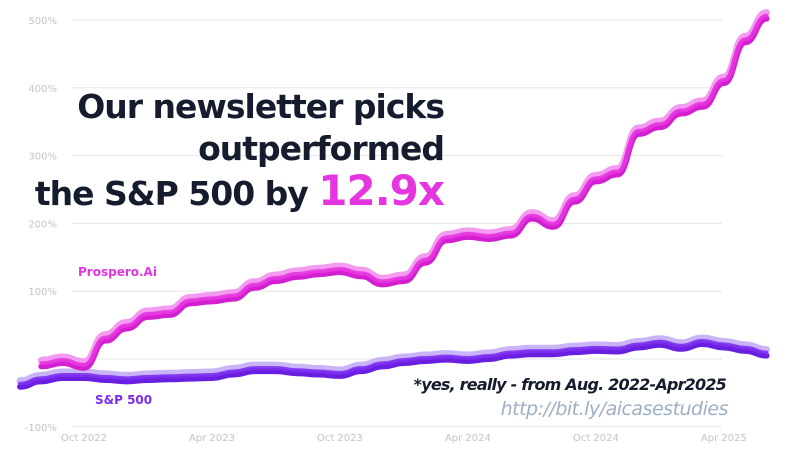 This screenshot has height=467, width=800. Describe the element at coordinates (42, 292) in the screenshot. I see `y-tick-label: 100%` at that location.